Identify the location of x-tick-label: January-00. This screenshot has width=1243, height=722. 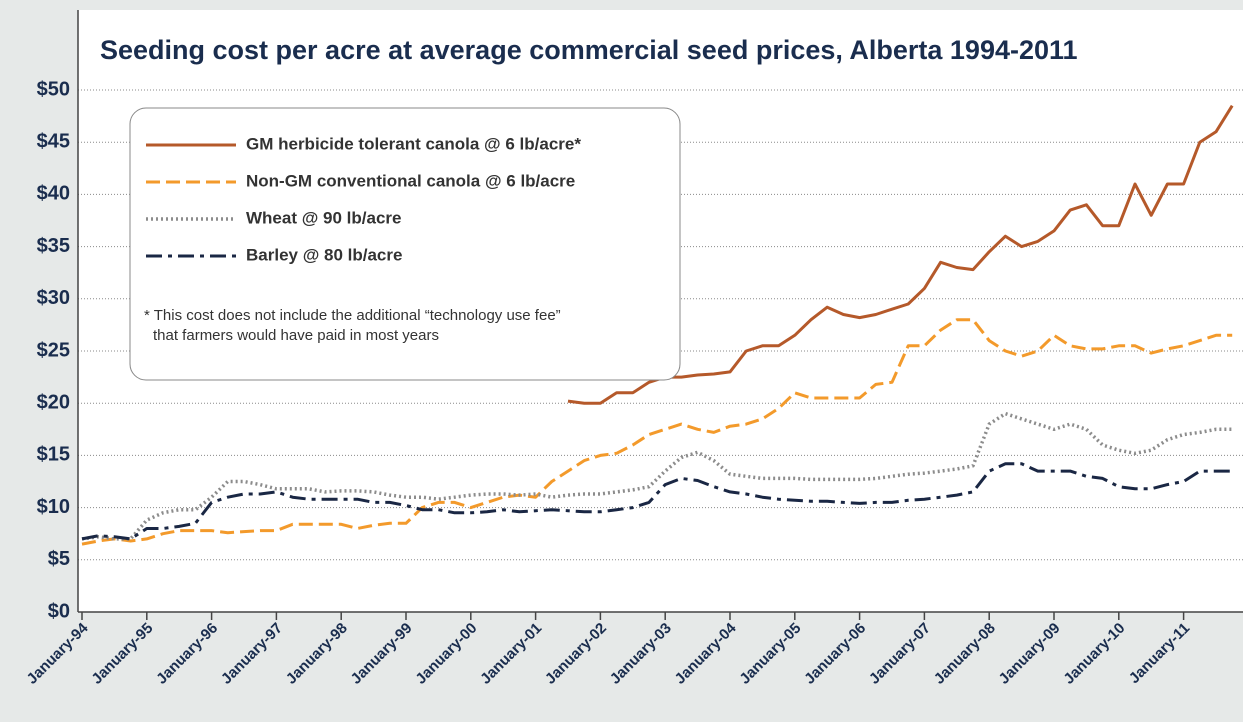
(446, 654).